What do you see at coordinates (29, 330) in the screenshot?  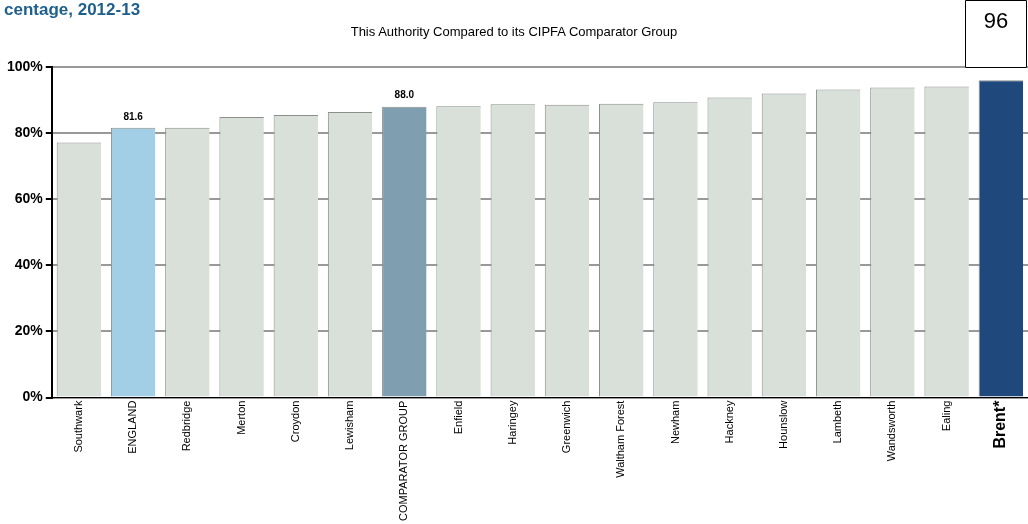 I see `y-tick-label: 20%` at bounding box center [29, 330].